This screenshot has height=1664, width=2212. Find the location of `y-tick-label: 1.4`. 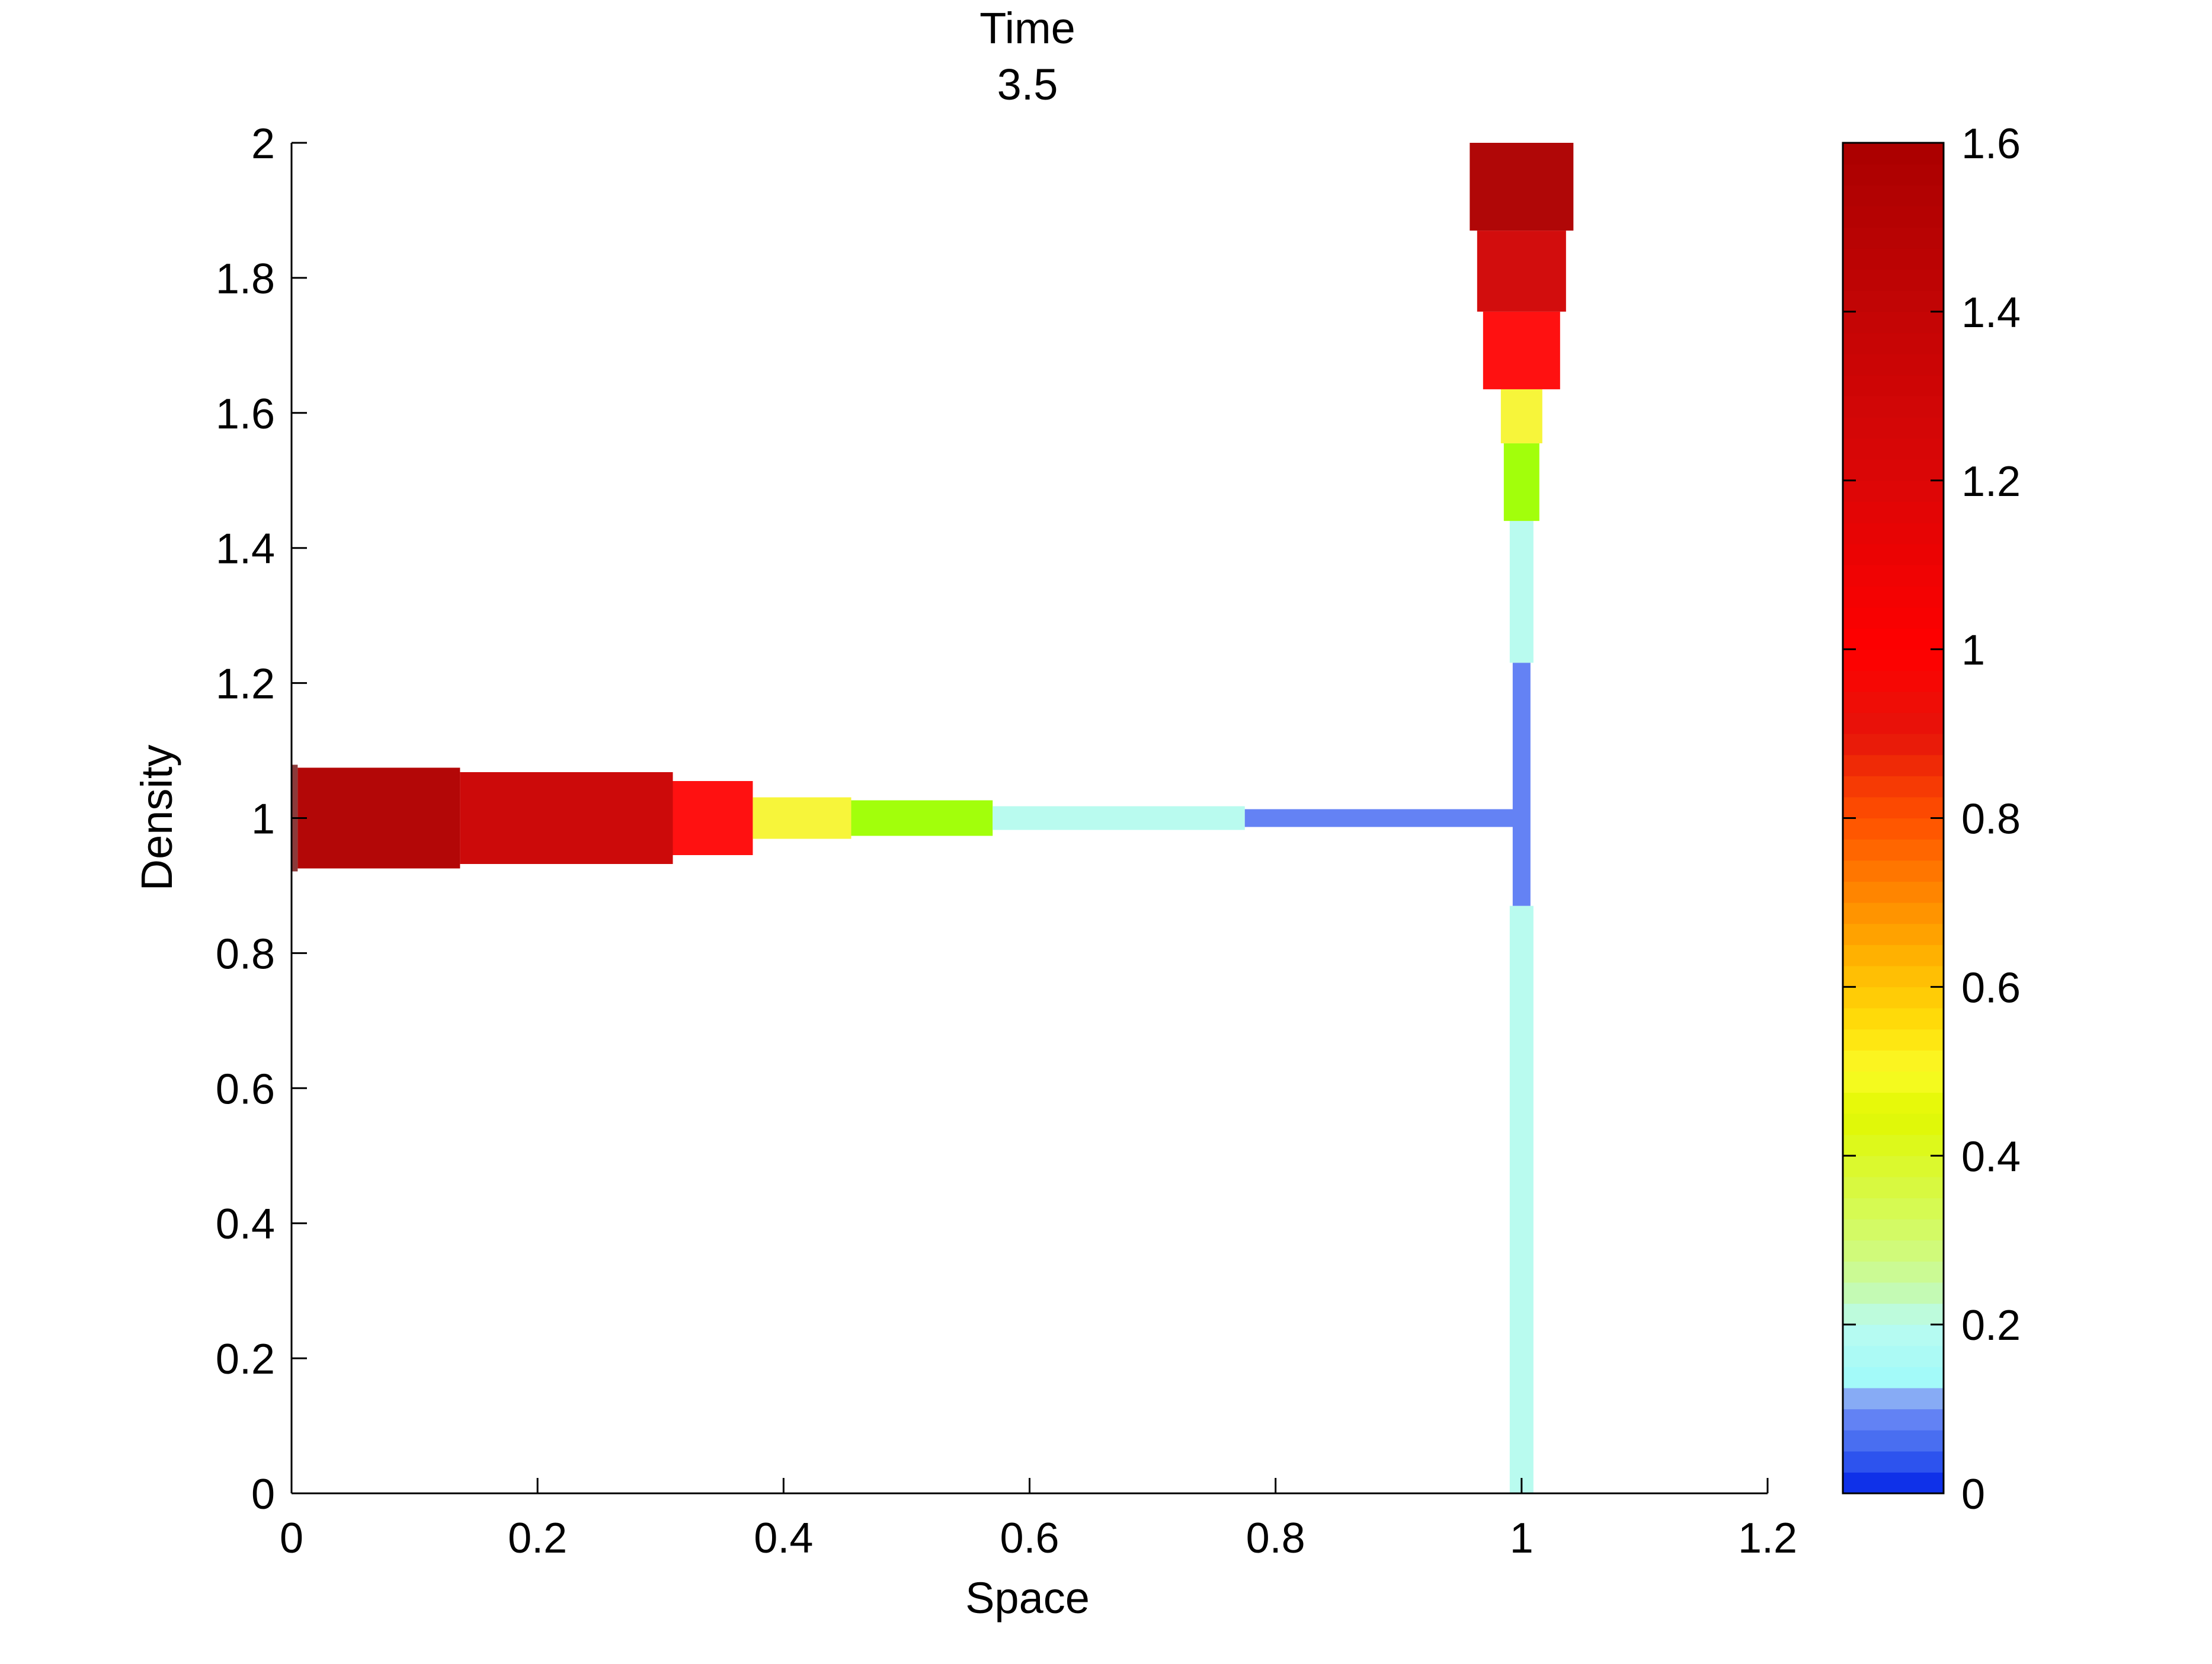

y-tick-label: 1.4 is located at coordinates (245, 549).